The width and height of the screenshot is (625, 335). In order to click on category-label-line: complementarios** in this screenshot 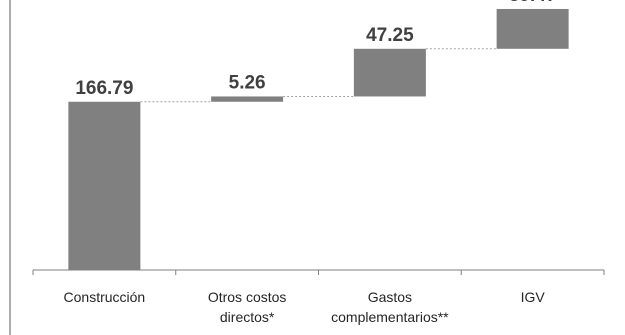, I will do `click(390, 317)`.